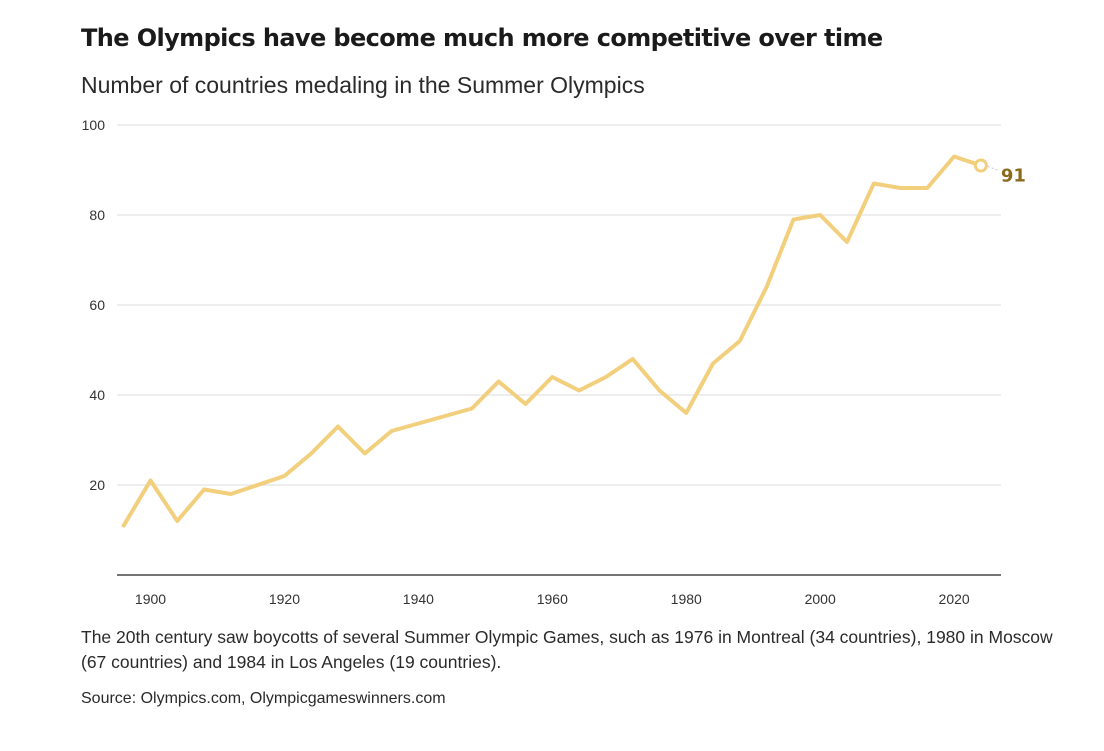 This screenshot has width=1104, height=751. What do you see at coordinates (1013, 176) in the screenshot?
I see `end-value-label: 91` at bounding box center [1013, 176].